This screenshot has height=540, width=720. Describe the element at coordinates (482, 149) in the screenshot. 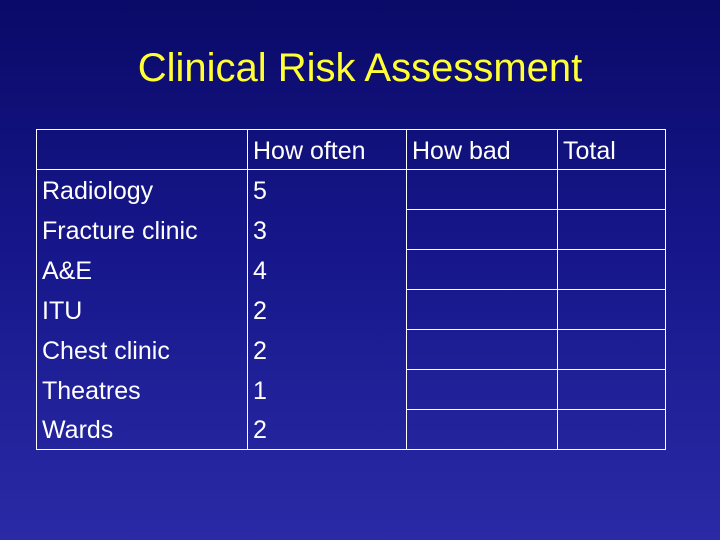

I see `header-how-bad: How bad` at that location.